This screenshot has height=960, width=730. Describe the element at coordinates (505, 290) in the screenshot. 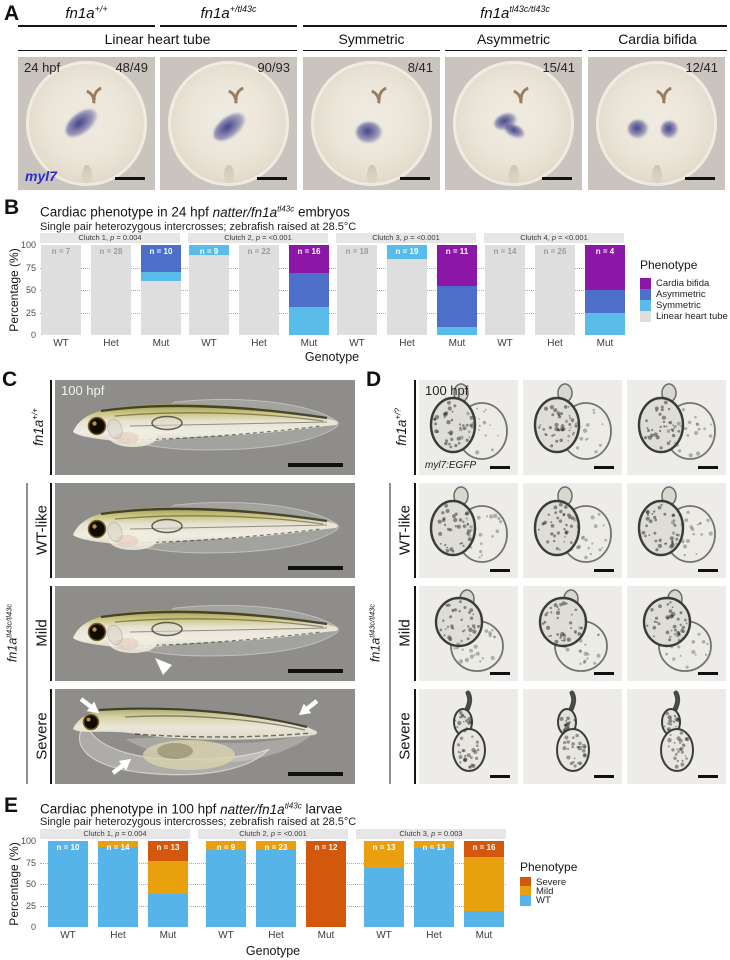

I see `stacked-bar: n = 14` at that location.